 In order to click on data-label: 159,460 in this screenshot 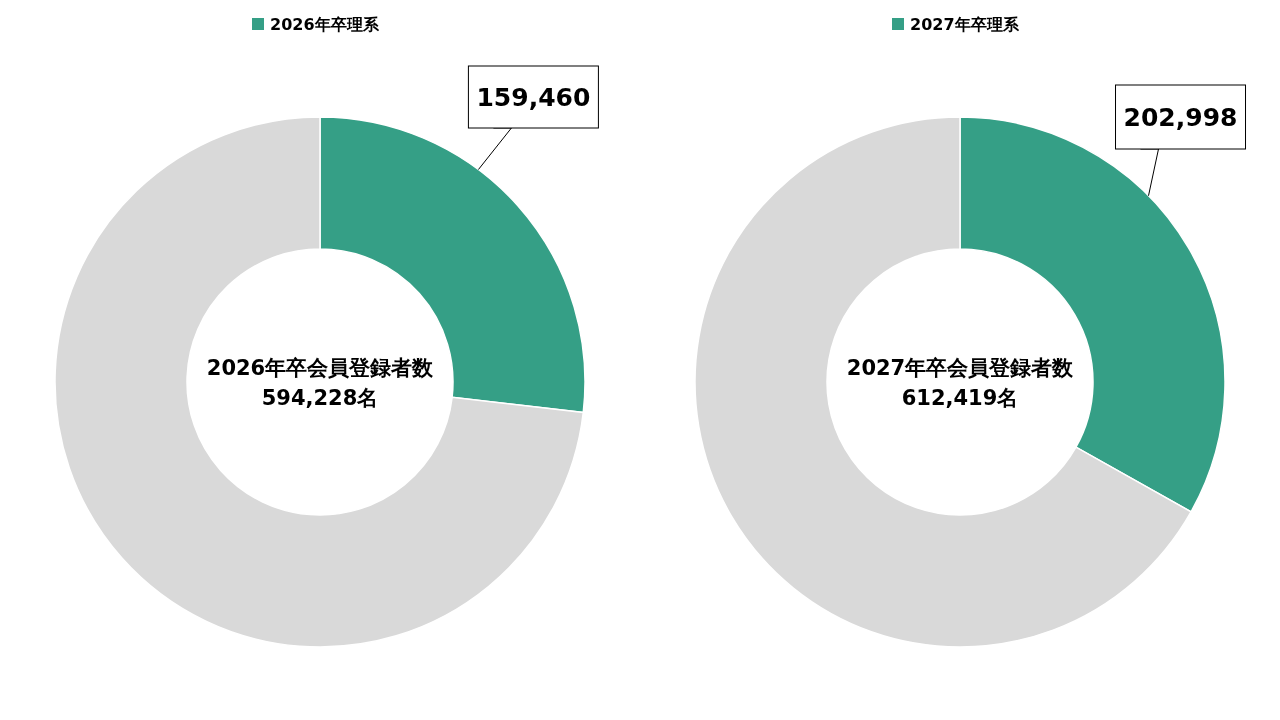, I will do `click(533, 97)`.